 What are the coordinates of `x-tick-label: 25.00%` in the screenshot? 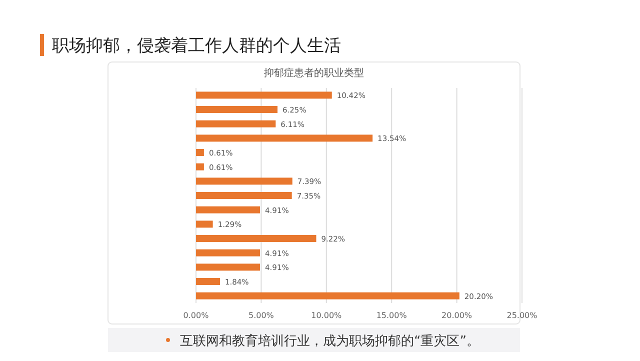 It's located at (522, 315).